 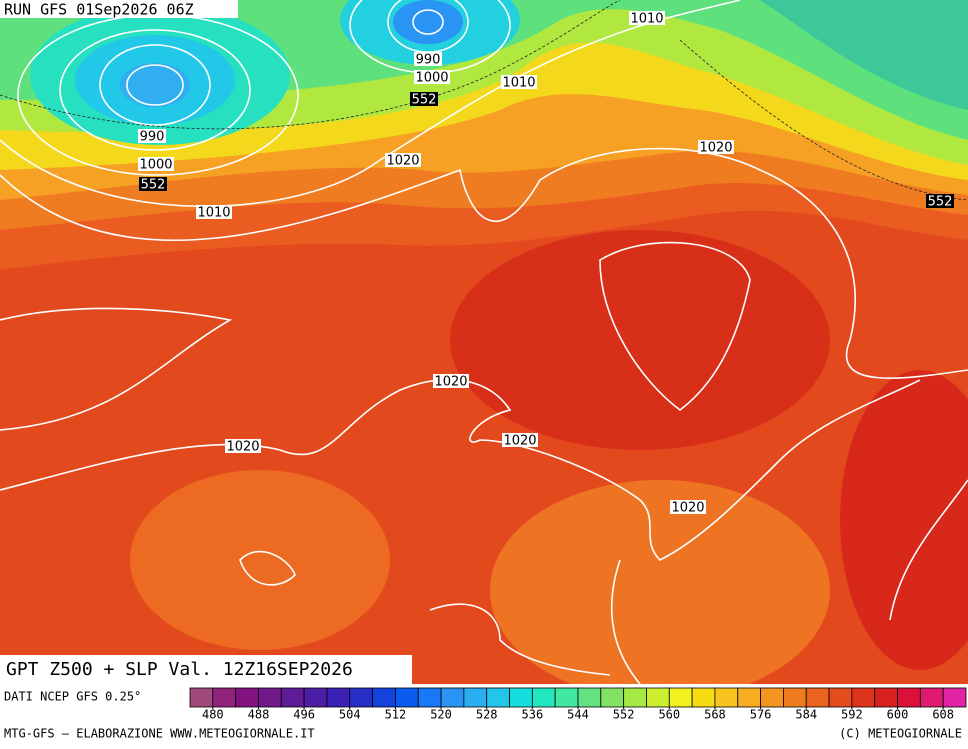 I want to click on tick-label: 488, so click(x=259, y=715).